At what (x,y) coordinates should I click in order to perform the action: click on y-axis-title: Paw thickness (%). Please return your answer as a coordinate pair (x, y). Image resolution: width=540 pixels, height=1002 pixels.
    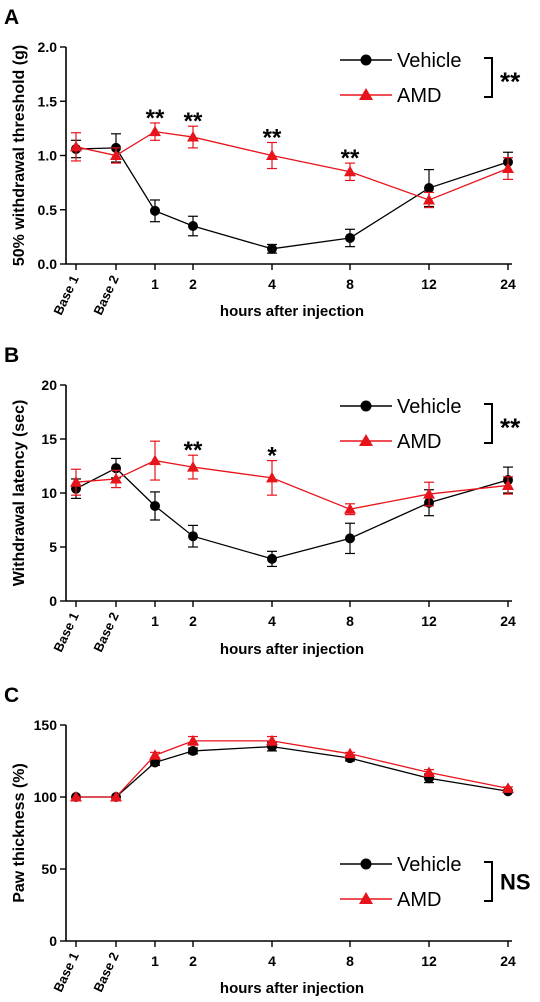
    Looking at the image, I should click on (19, 833).